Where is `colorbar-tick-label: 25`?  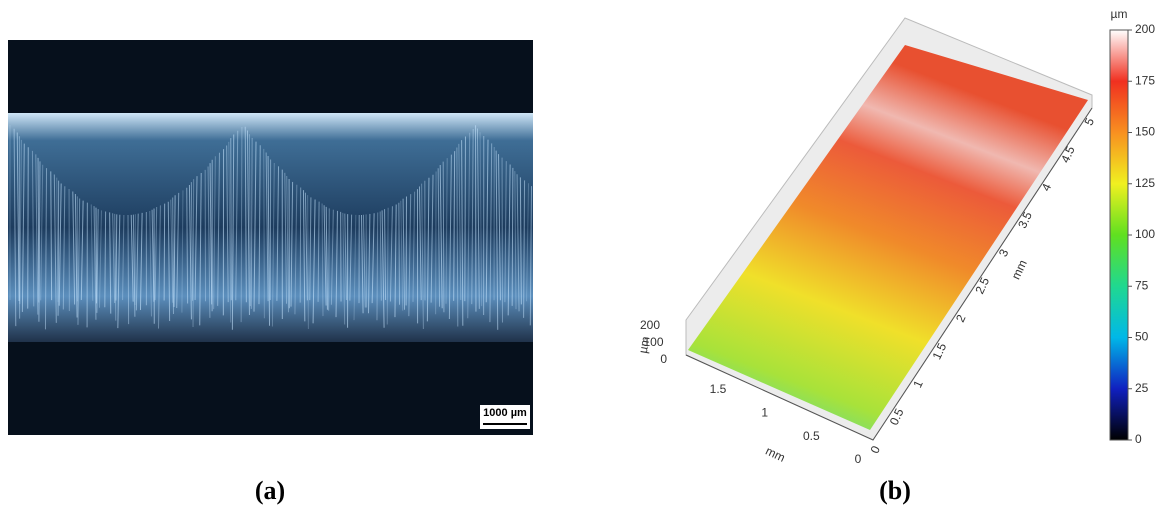
colorbar-tick-label: 25 is located at coordinates (1142, 388).